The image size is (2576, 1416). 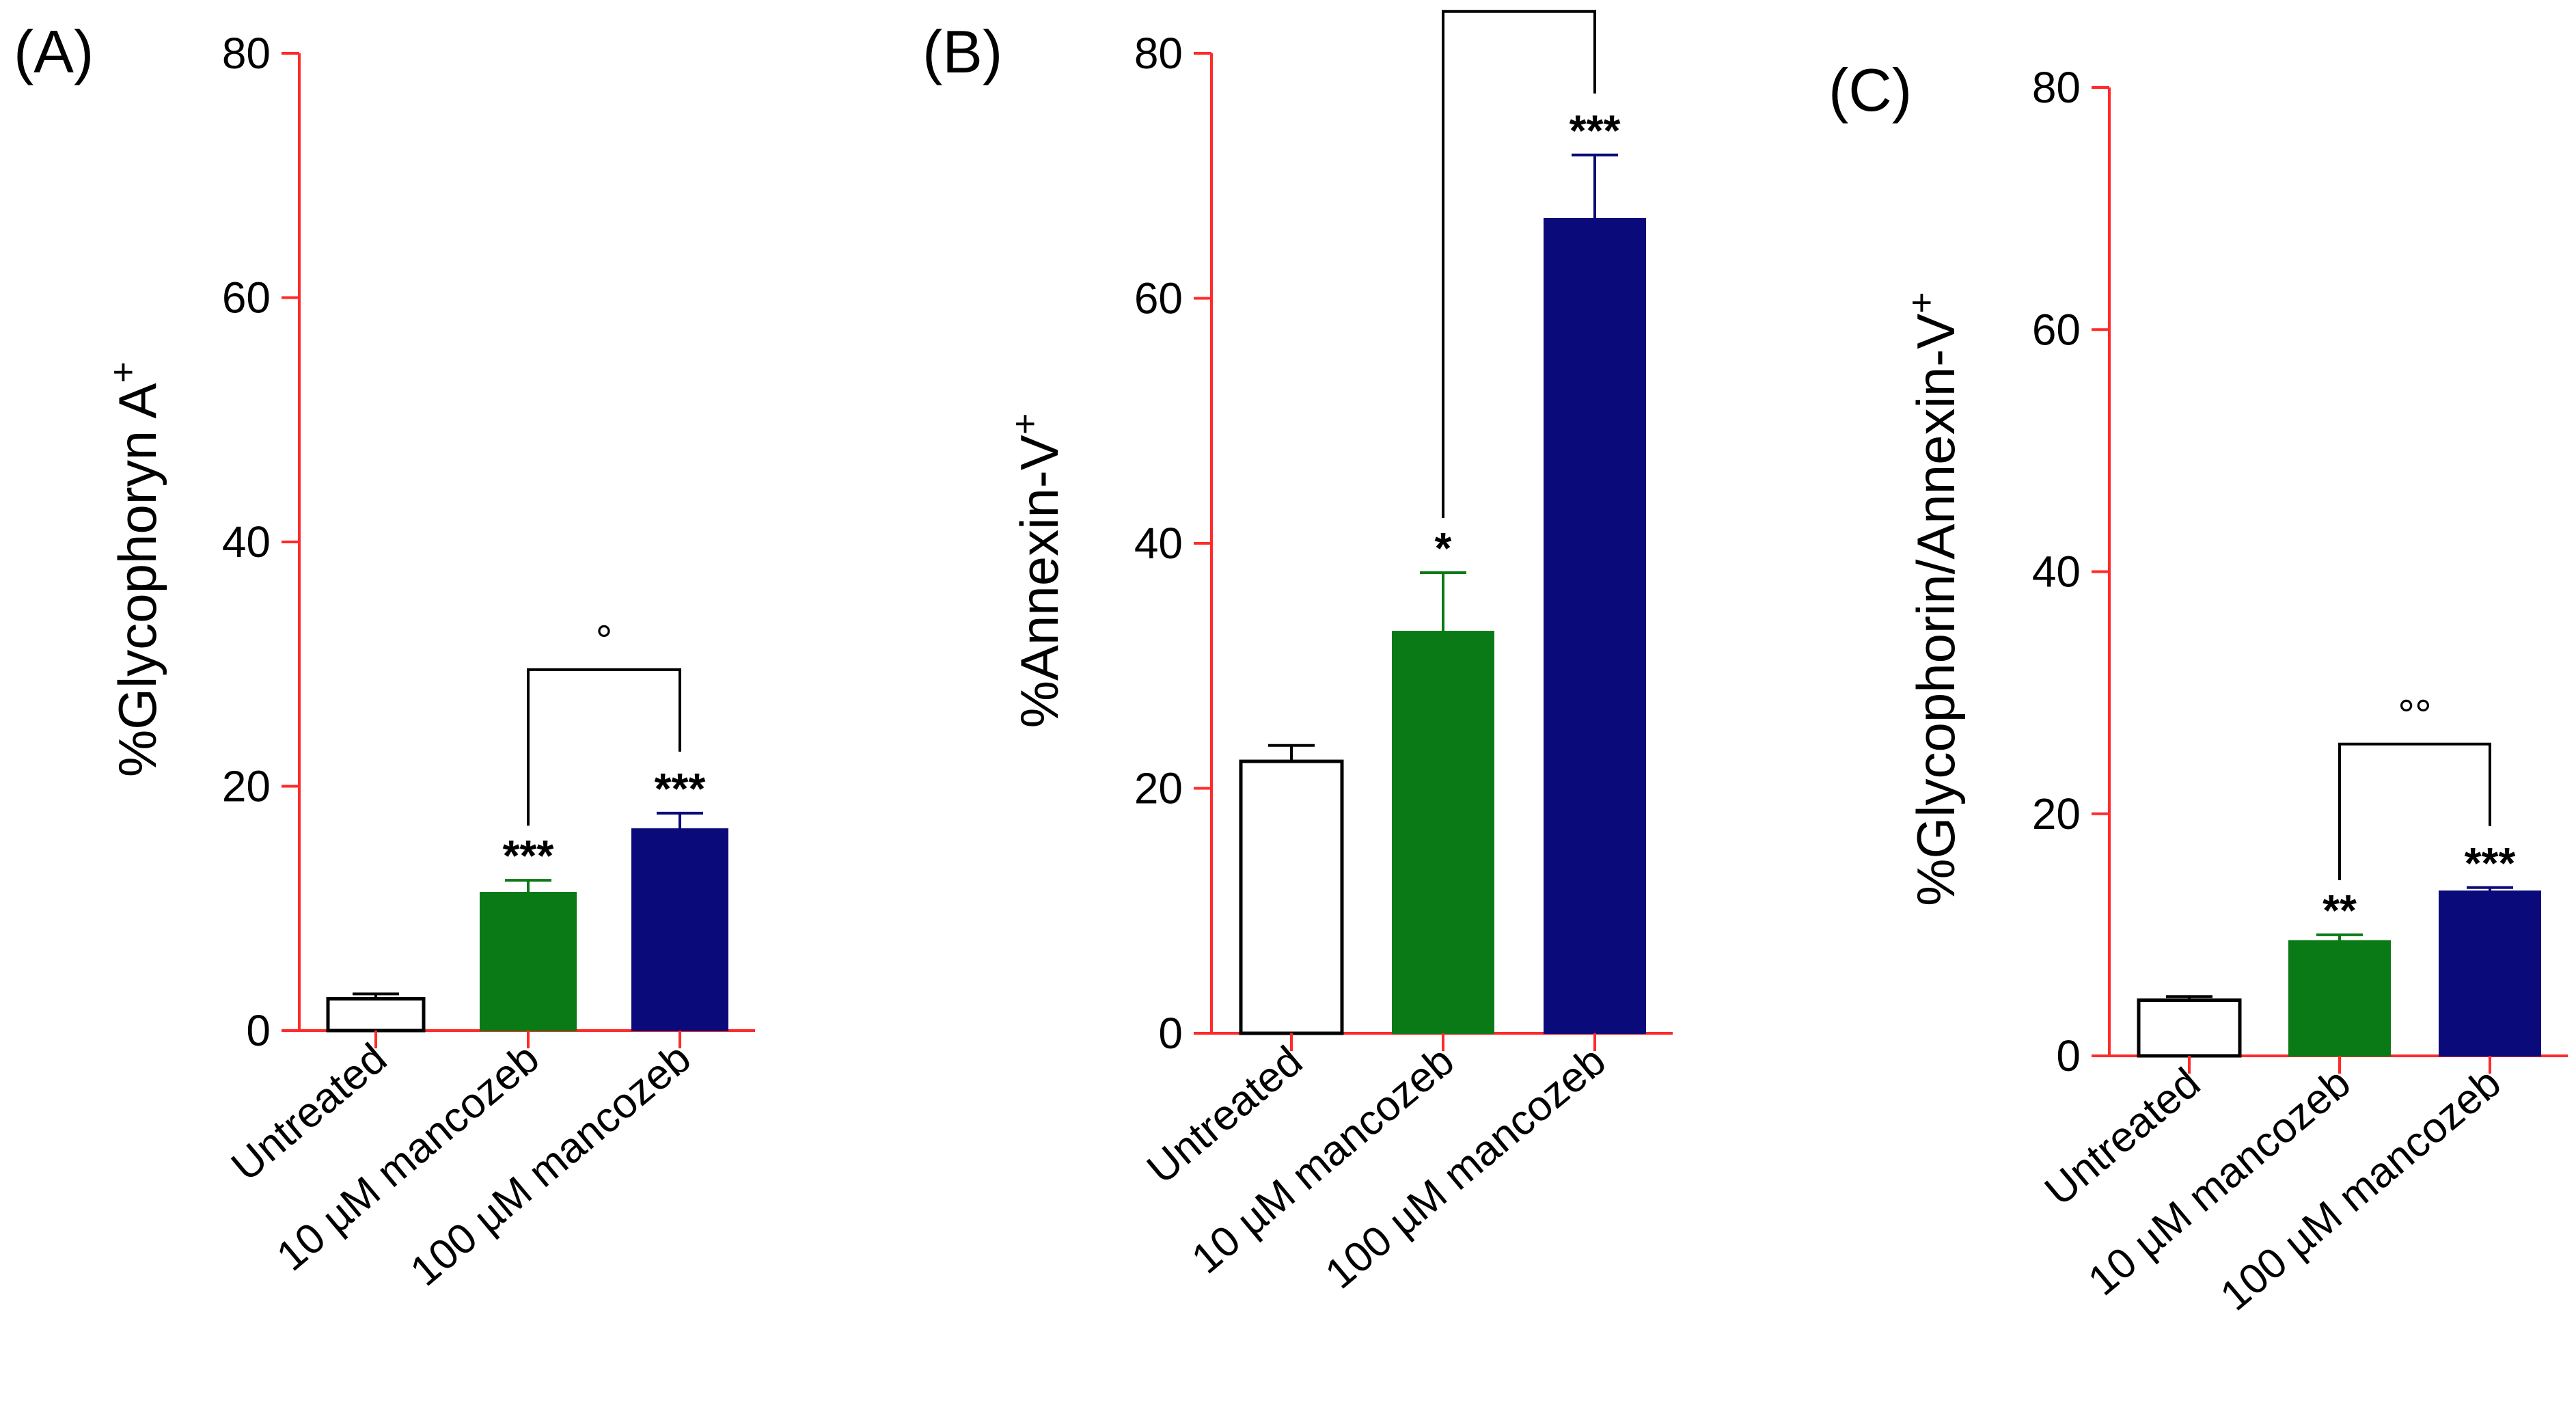 What do you see at coordinates (1443, 548) in the screenshot?
I see `significance-mark: *` at bounding box center [1443, 548].